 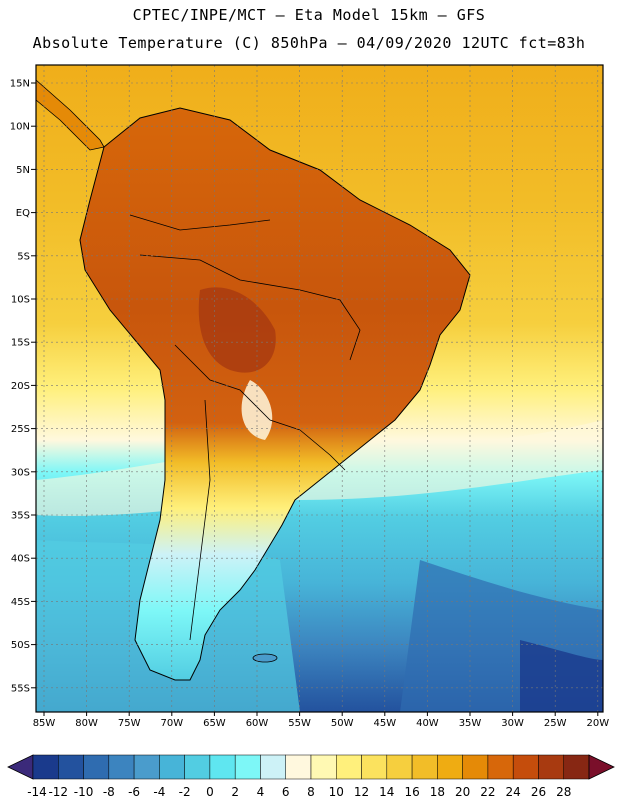 What do you see at coordinates (70, 115) in the screenshot?
I see `central-america-land` at bounding box center [70, 115].